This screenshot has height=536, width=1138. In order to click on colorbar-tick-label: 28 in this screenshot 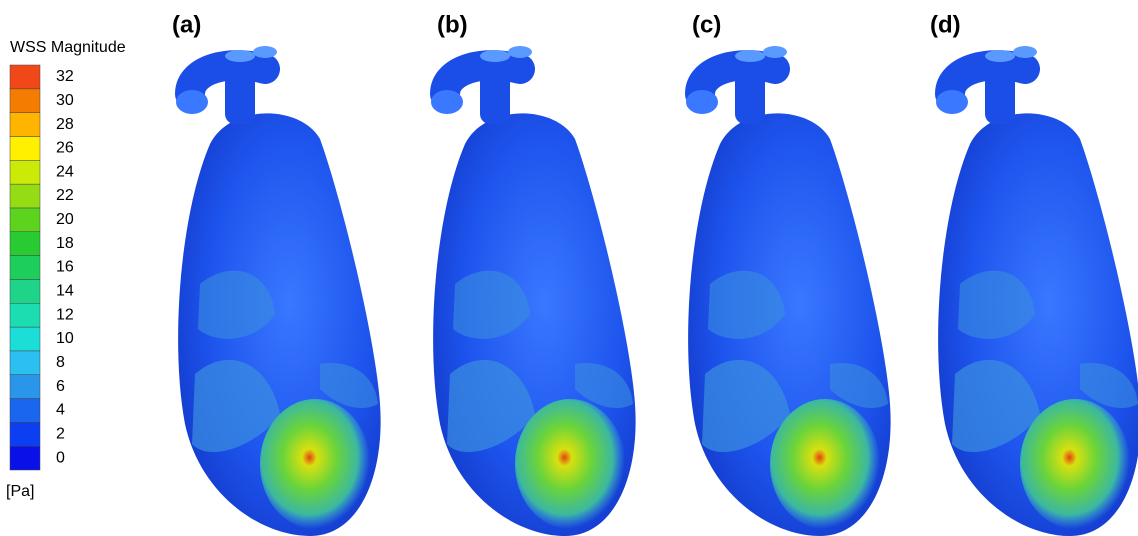, I will do `click(65, 124)`.